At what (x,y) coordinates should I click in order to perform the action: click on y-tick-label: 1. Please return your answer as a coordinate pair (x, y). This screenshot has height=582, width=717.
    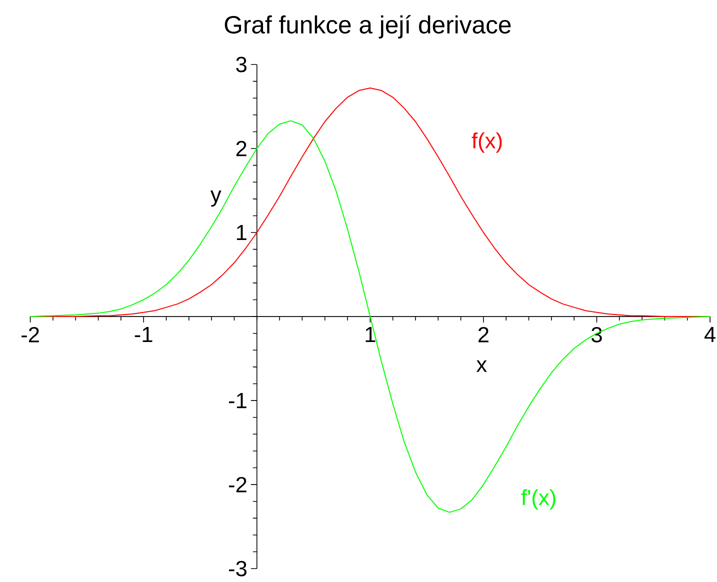
    Looking at the image, I should click on (241, 232).